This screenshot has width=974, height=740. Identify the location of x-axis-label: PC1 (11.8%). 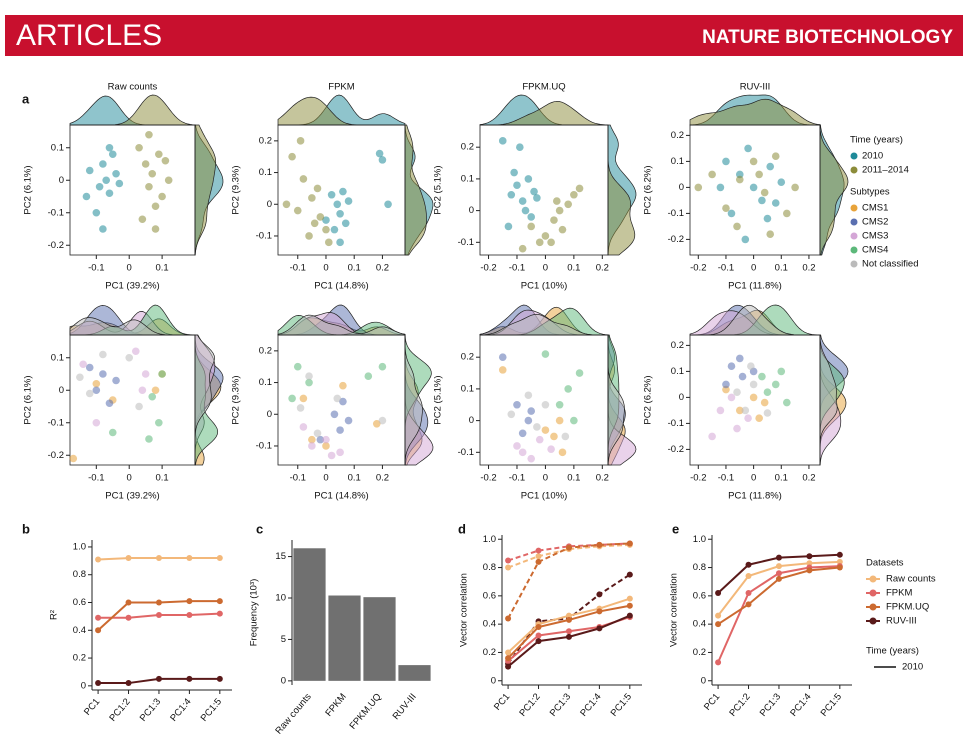
(755, 496).